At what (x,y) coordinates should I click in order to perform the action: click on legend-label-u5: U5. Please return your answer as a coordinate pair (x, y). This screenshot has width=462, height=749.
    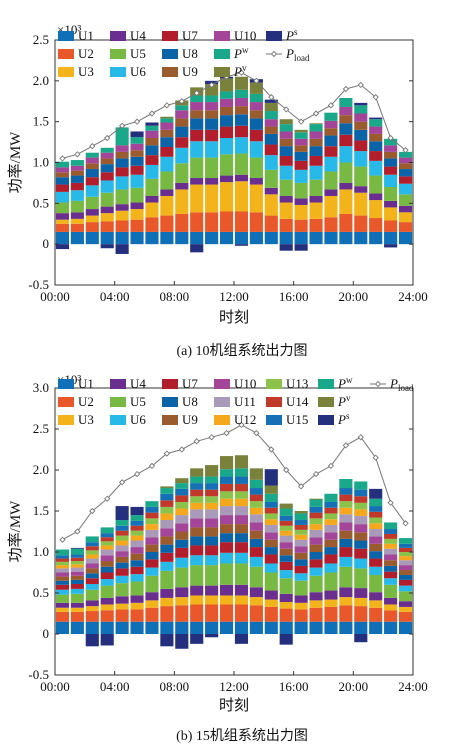
    Looking at the image, I should click on (138, 53).